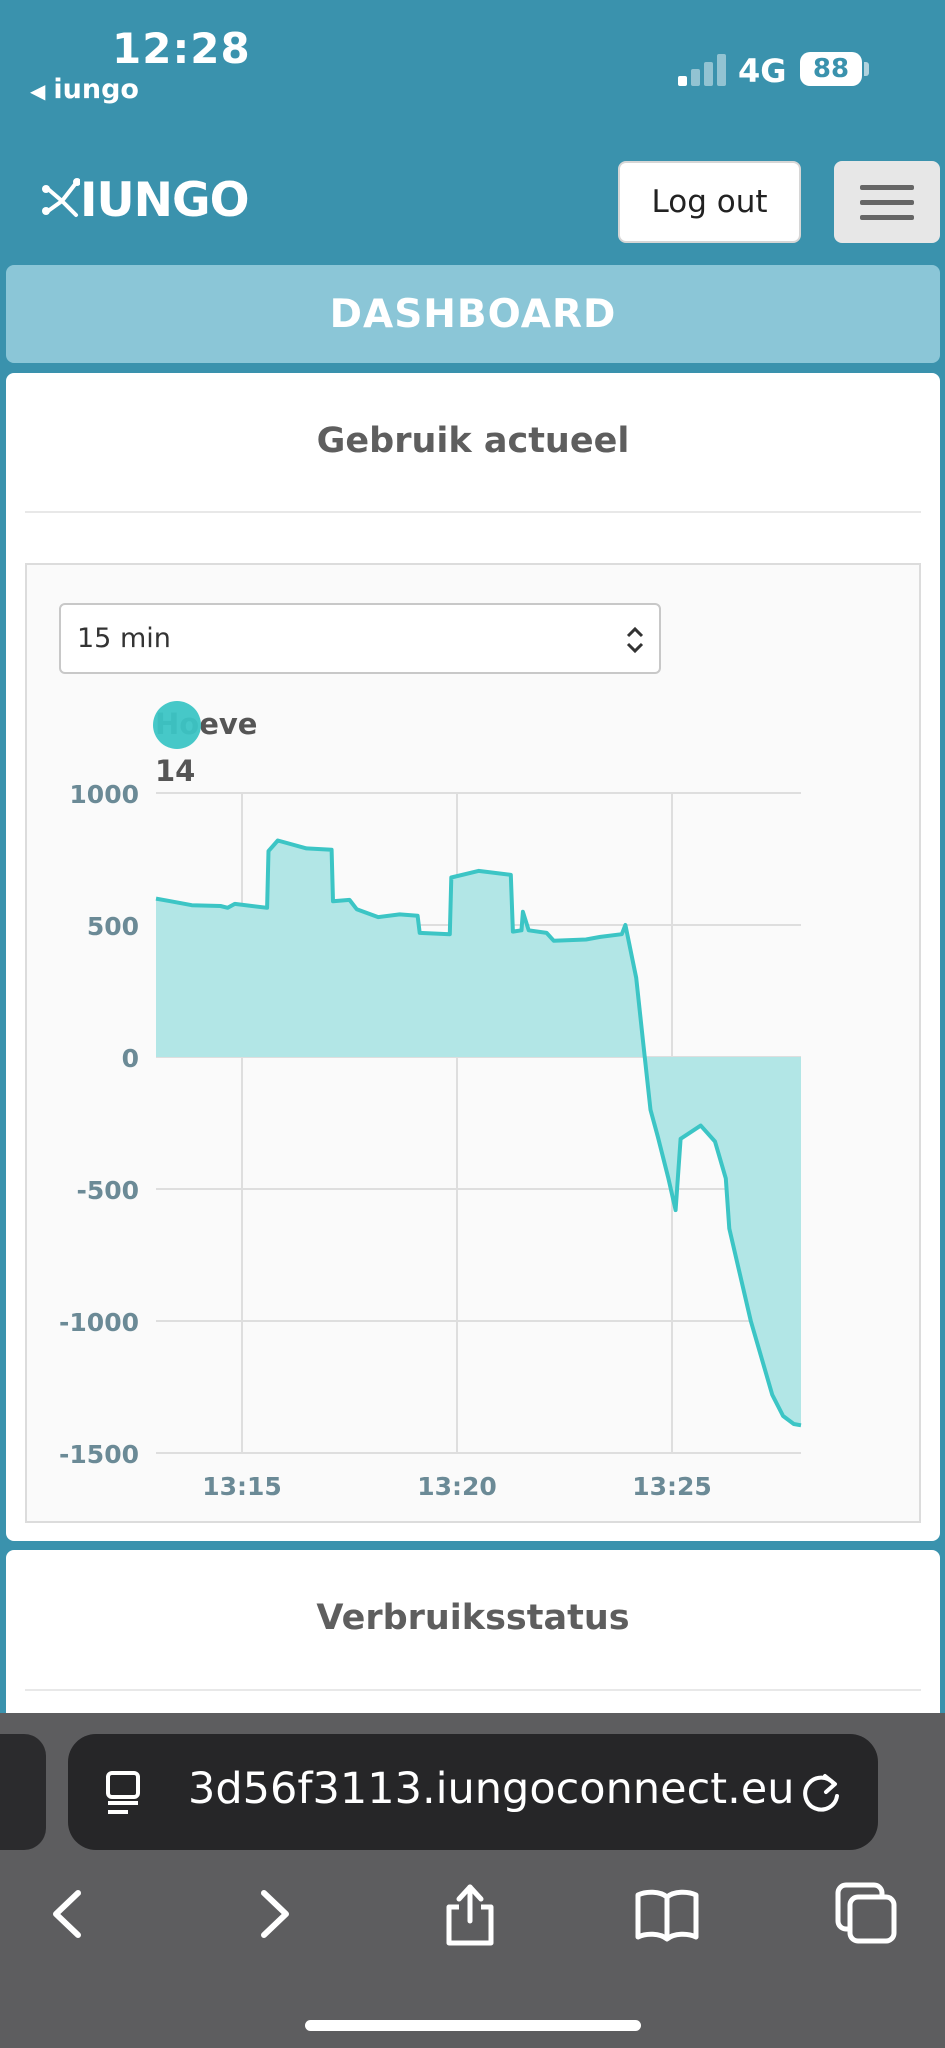  What do you see at coordinates (702, 70) in the screenshot?
I see `signal-strength-icon` at bounding box center [702, 70].